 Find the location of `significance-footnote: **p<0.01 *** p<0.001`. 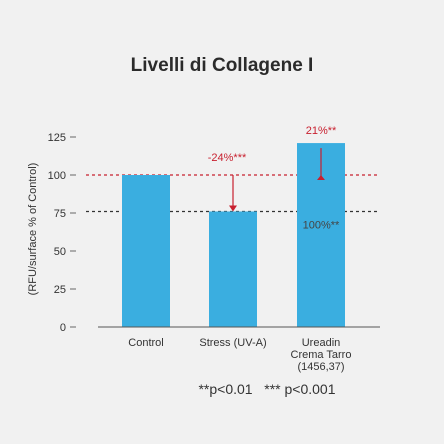

significance-footnote: **p<0.01 *** p<0.001 is located at coordinates (266, 389).